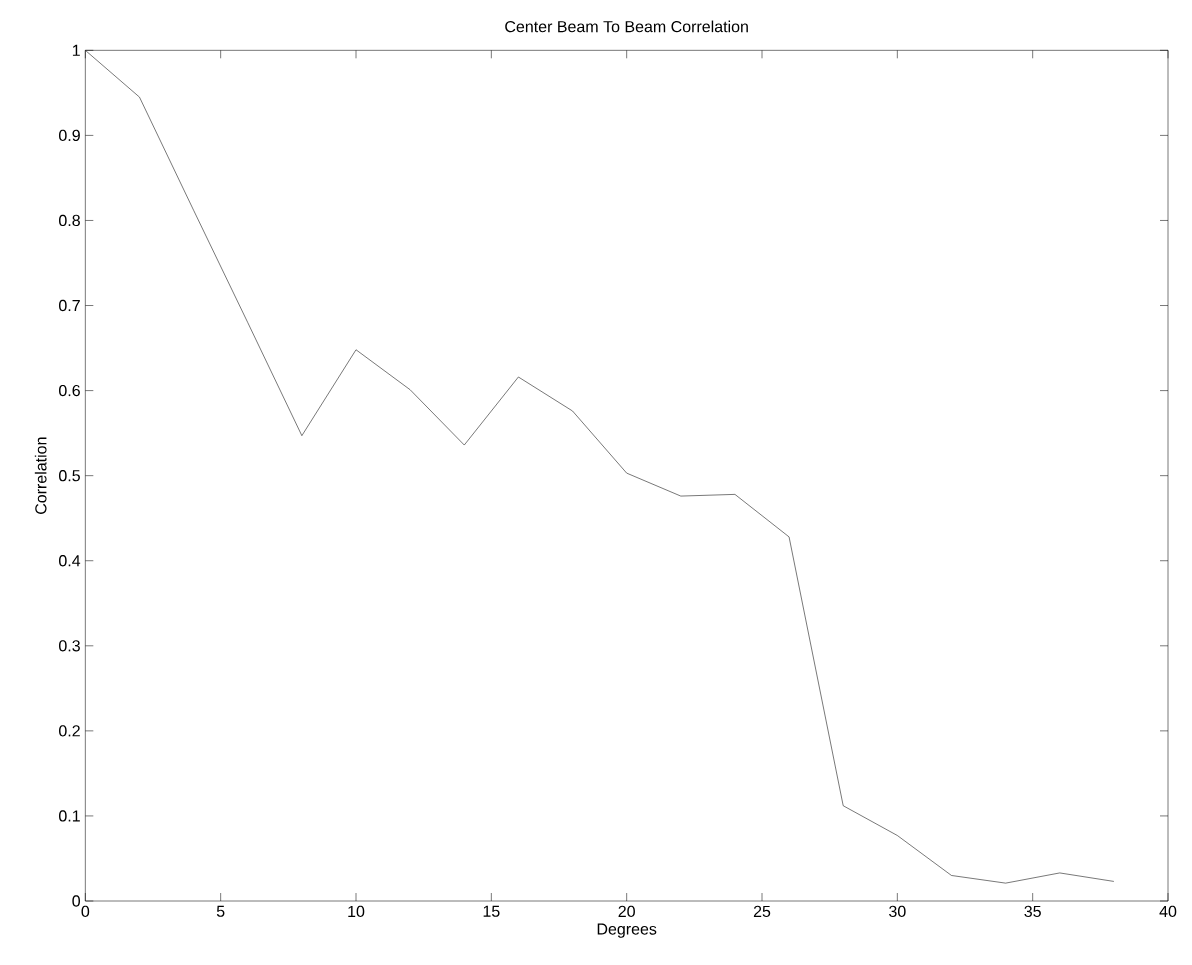 The image size is (1192, 965). I want to click on y-tick-label: 0.1, so click(69, 816).